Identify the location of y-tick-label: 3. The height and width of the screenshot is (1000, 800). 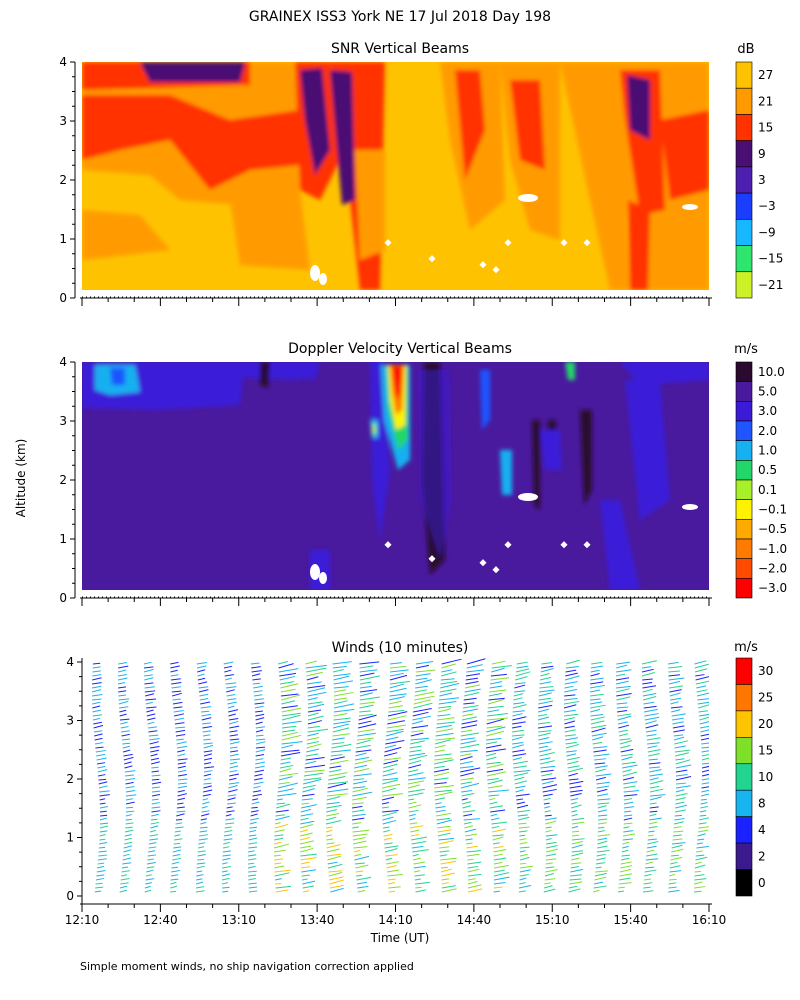
(63, 421).